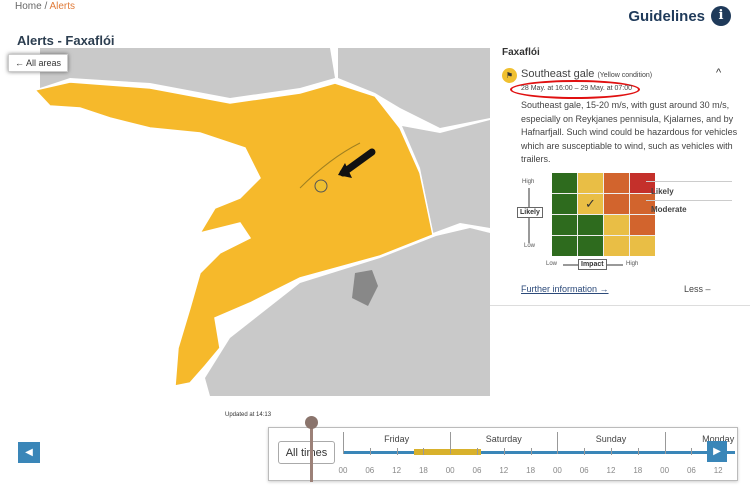  I want to click on info-icon: i, so click(721, 16).